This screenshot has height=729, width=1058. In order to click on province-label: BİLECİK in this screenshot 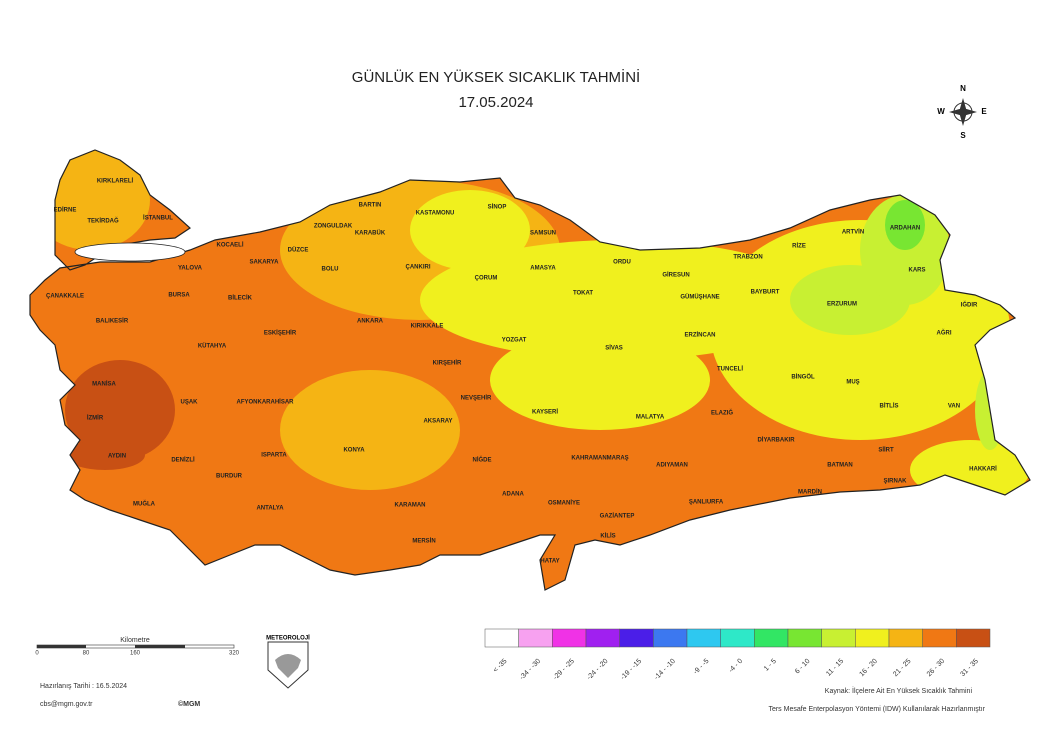, I will do `click(240, 298)`.